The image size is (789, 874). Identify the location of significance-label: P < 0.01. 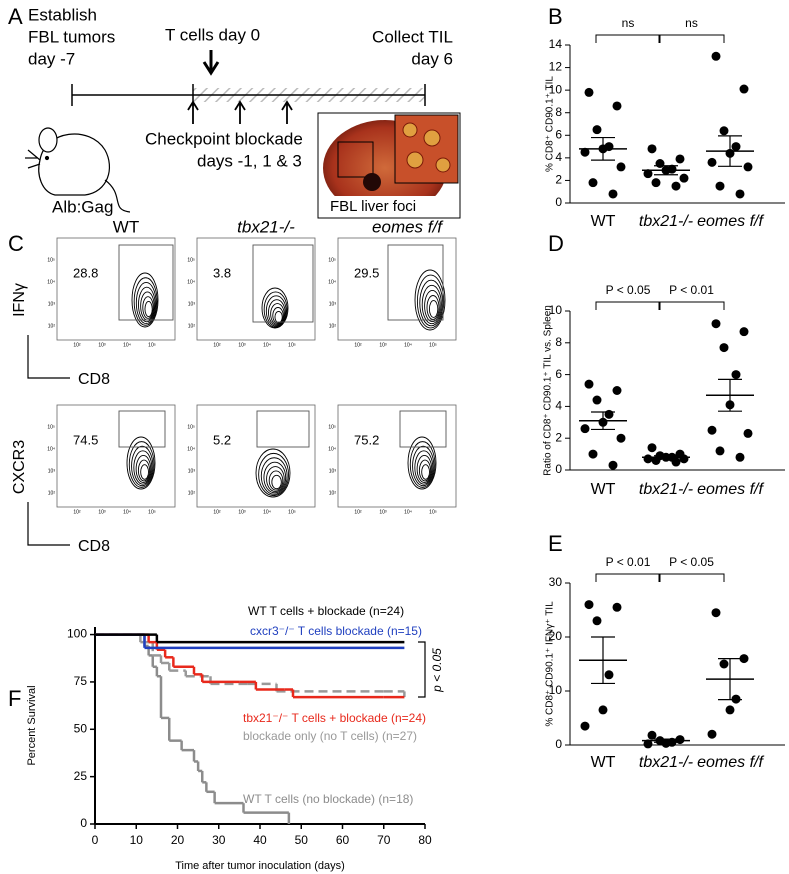
(628, 562).